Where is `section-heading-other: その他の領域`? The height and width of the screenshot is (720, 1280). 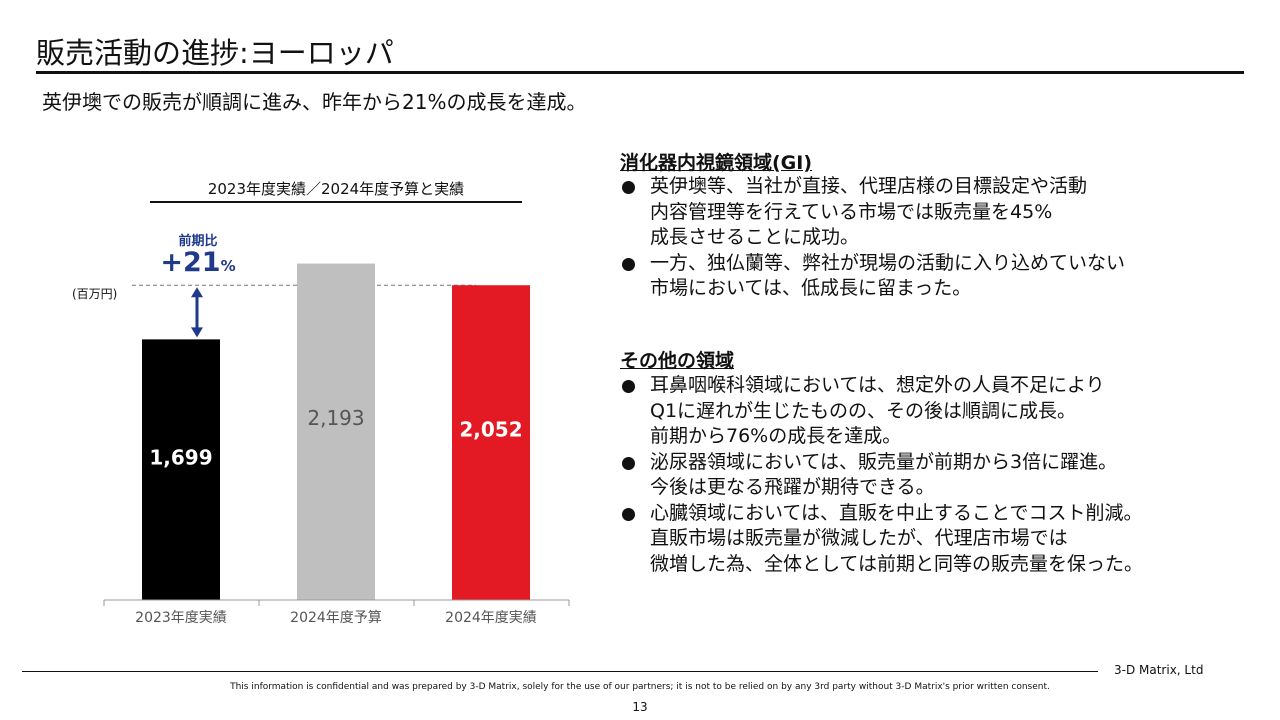
section-heading-other: その他の領域 is located at coordinates (677, 361).